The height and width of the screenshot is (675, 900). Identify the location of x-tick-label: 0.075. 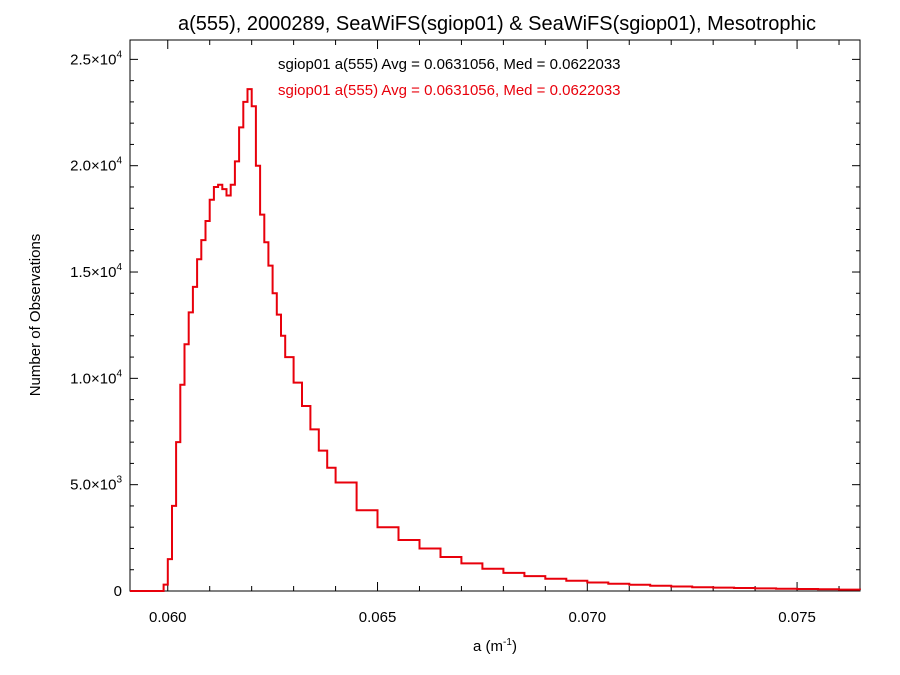
(797, 617).